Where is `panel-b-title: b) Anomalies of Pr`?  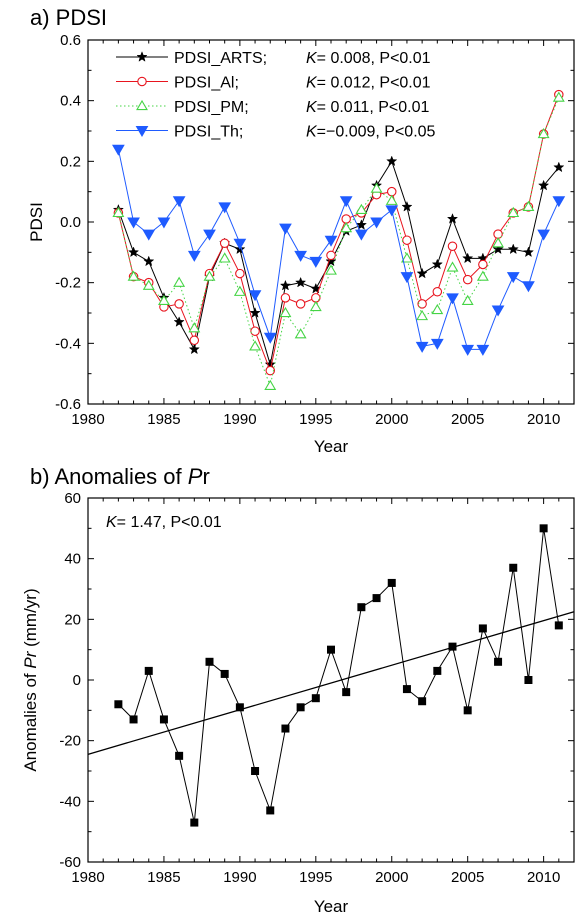
panel-b-title: b) Anomalies of Pr is located at coordinates (120, 476).